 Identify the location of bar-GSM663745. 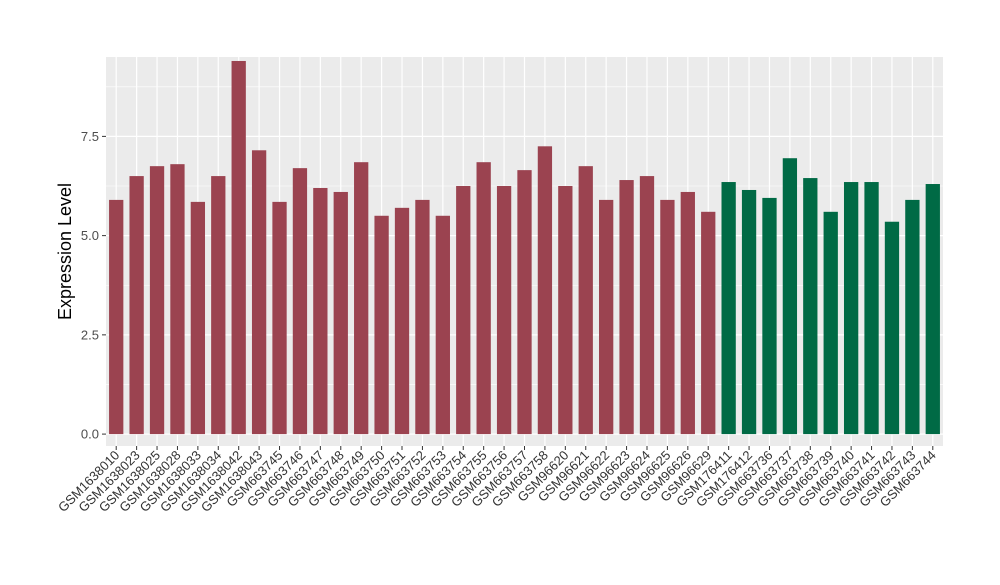
(279, 318).